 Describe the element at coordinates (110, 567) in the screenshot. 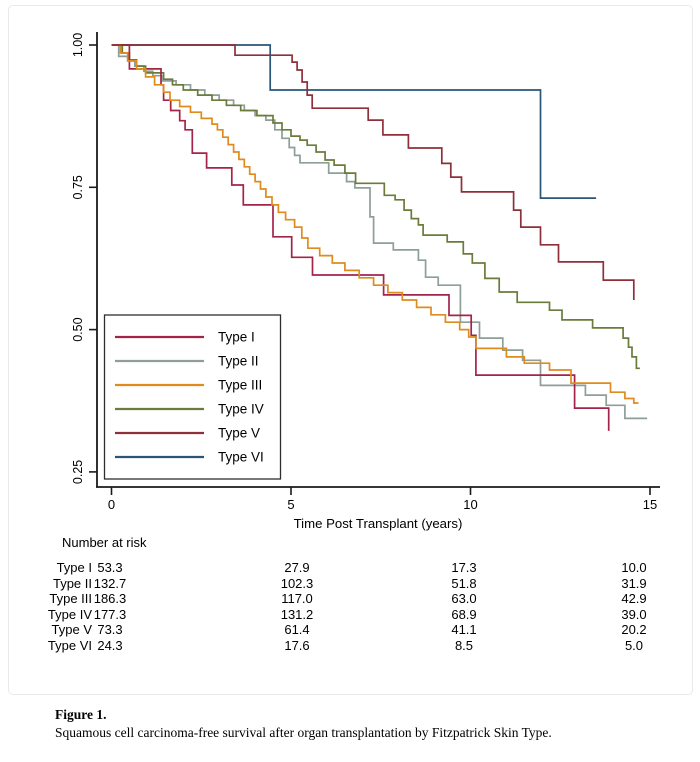

I see `risk-value: 53.3` at that location.